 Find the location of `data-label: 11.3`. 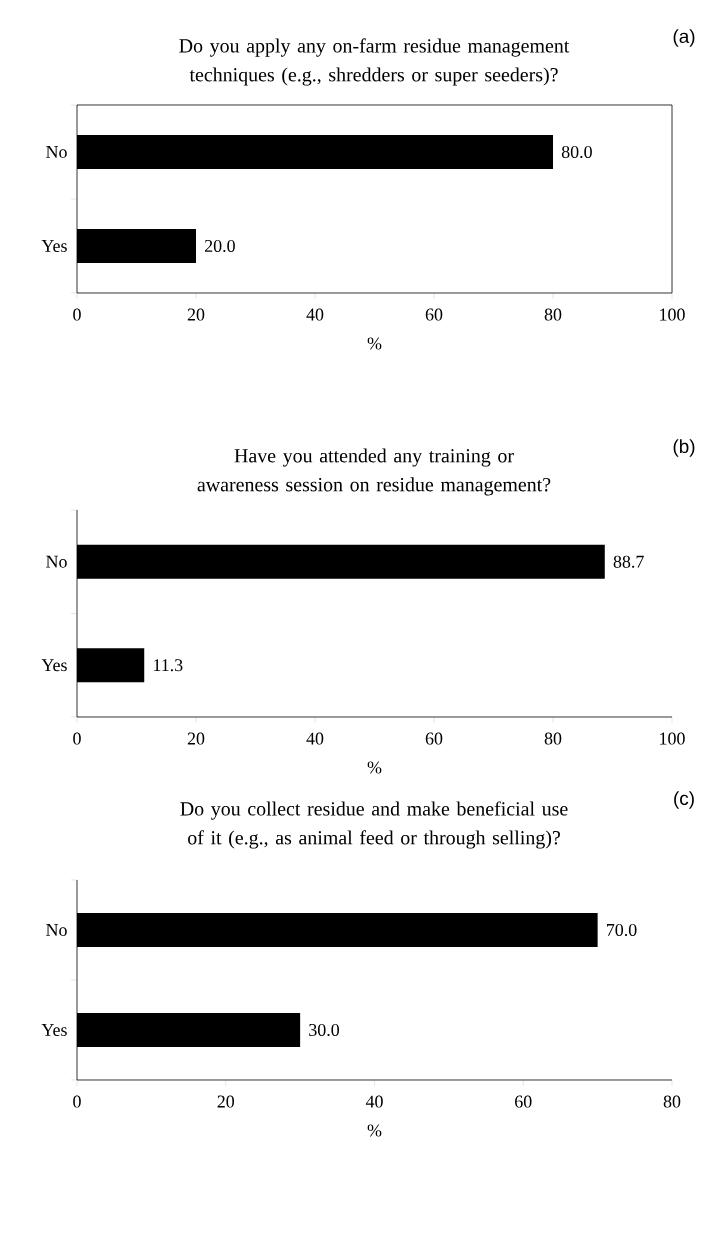

data-label: 11.3 is located at coordinates (168, 665).